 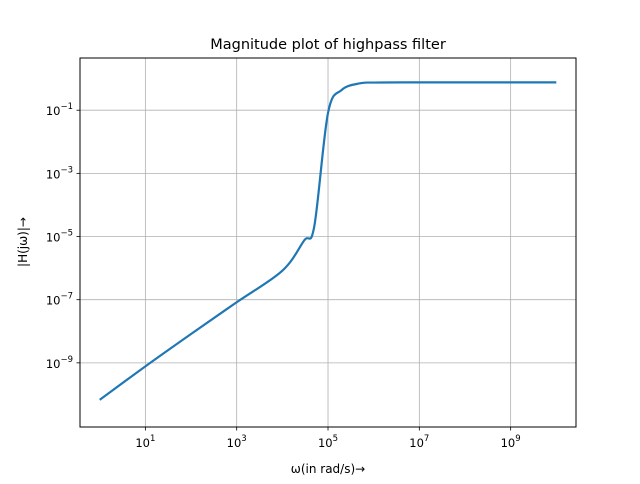 What do you see at coordinates (328, 469) in the screenshot?
I see `x-axis-label: ω(in rad/s)→` at bounding box center [328, 469].